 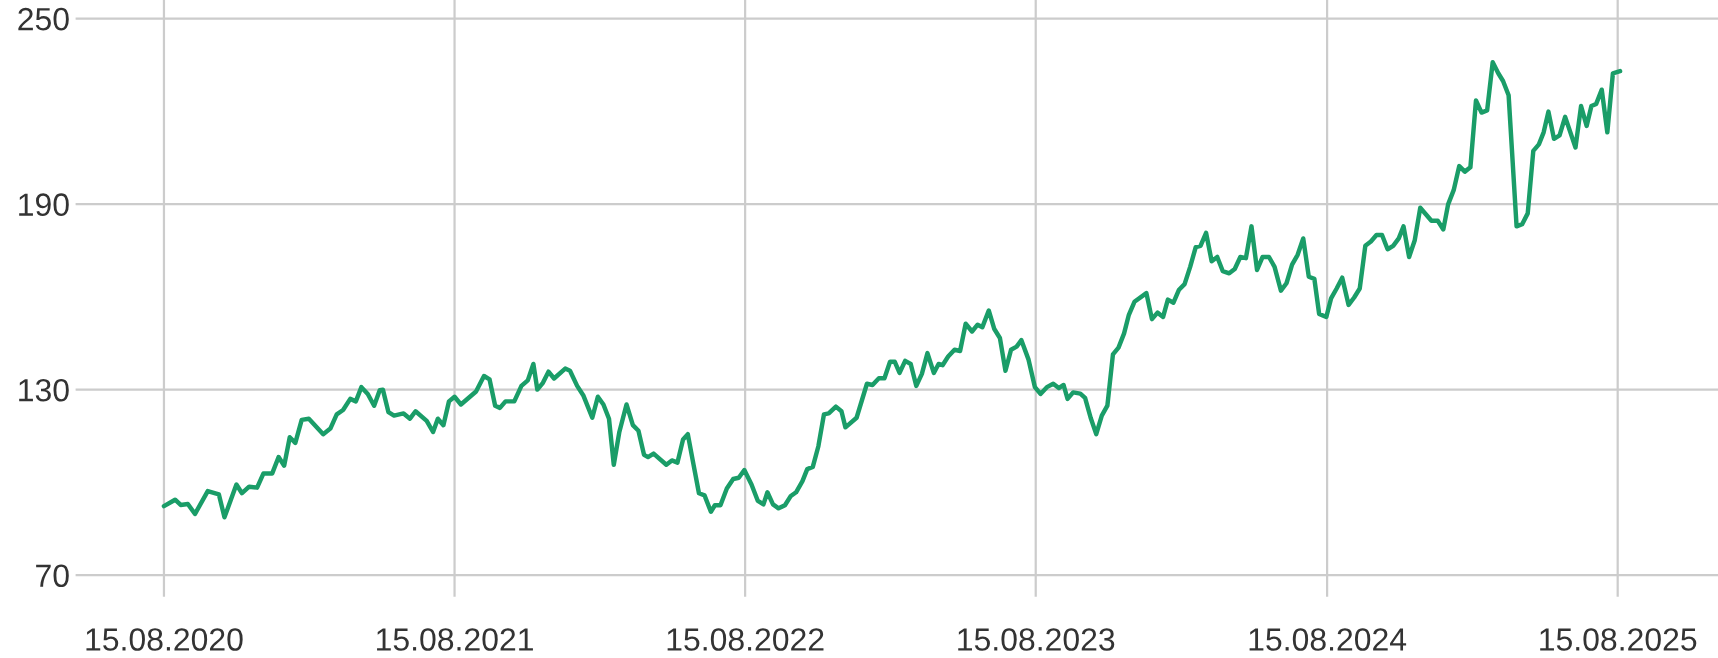 What do you see at coordinates (52, 576) in the screenshot?
I see `y-tick-label: 70` at bounding box center [52, 576].